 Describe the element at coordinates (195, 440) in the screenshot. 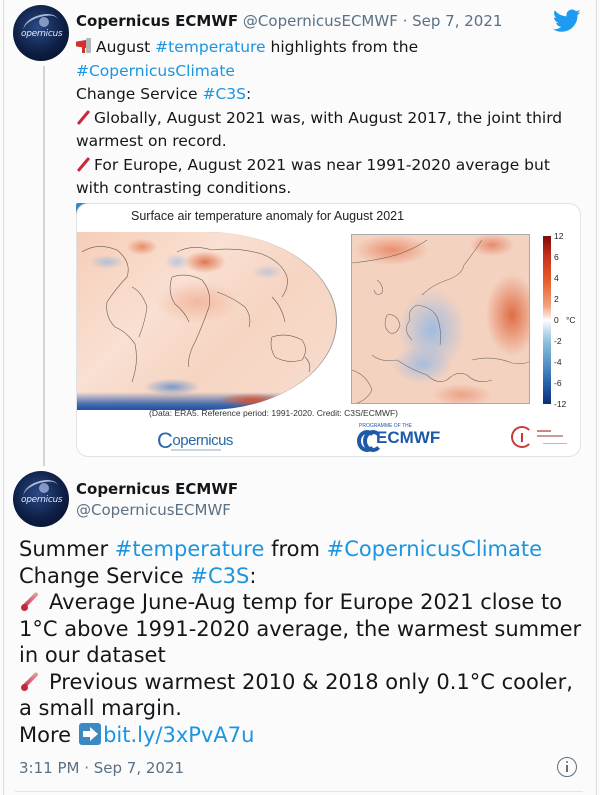

I see `copernicus-logo: Copernicus` at that location.